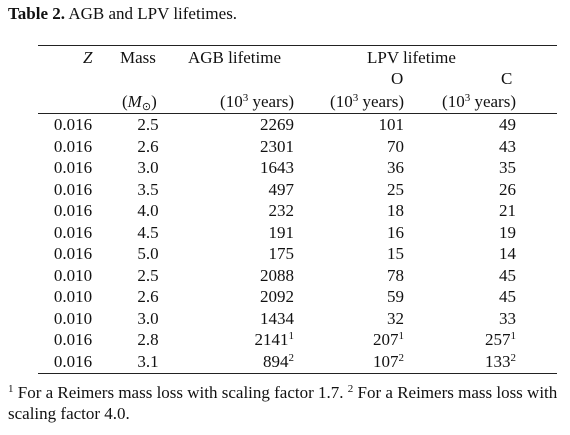  Describe the element at coordinates (391, 124) in the screenshot. I see `cell: 101` at that location.